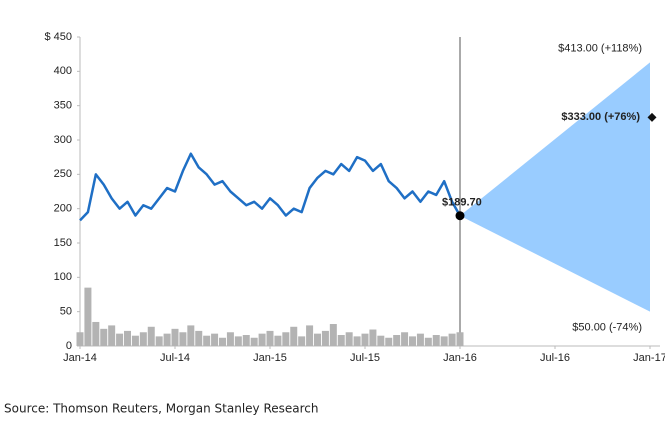 This screenshot has height=423, width=665. I want to click on price-line, so click(270, 187).